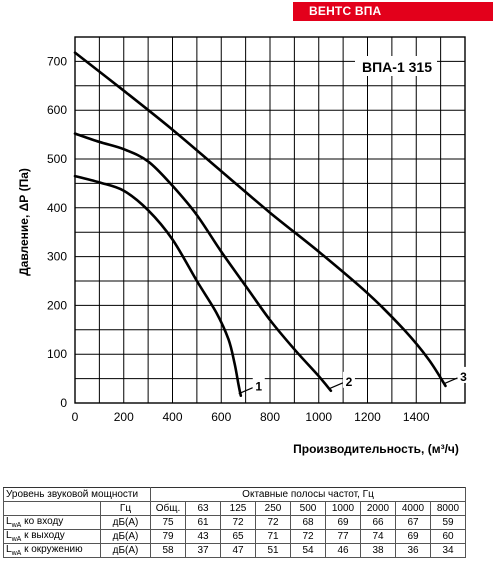  What do you see at coordinates (63, 403) in the screenshot?
I see `y-tick-label: 0` at bounding box center [63, 403].